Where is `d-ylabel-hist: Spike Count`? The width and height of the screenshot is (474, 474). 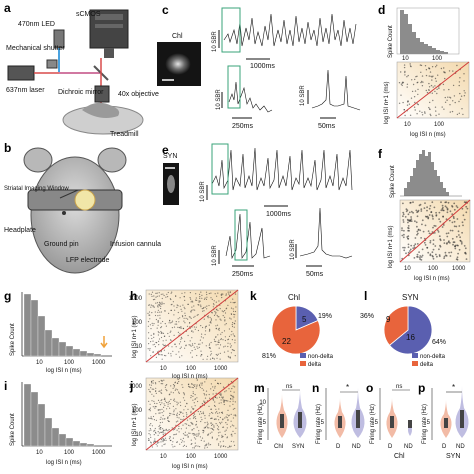
d-ylabel-hist: Spike Count is located at coordinates (391, 41).